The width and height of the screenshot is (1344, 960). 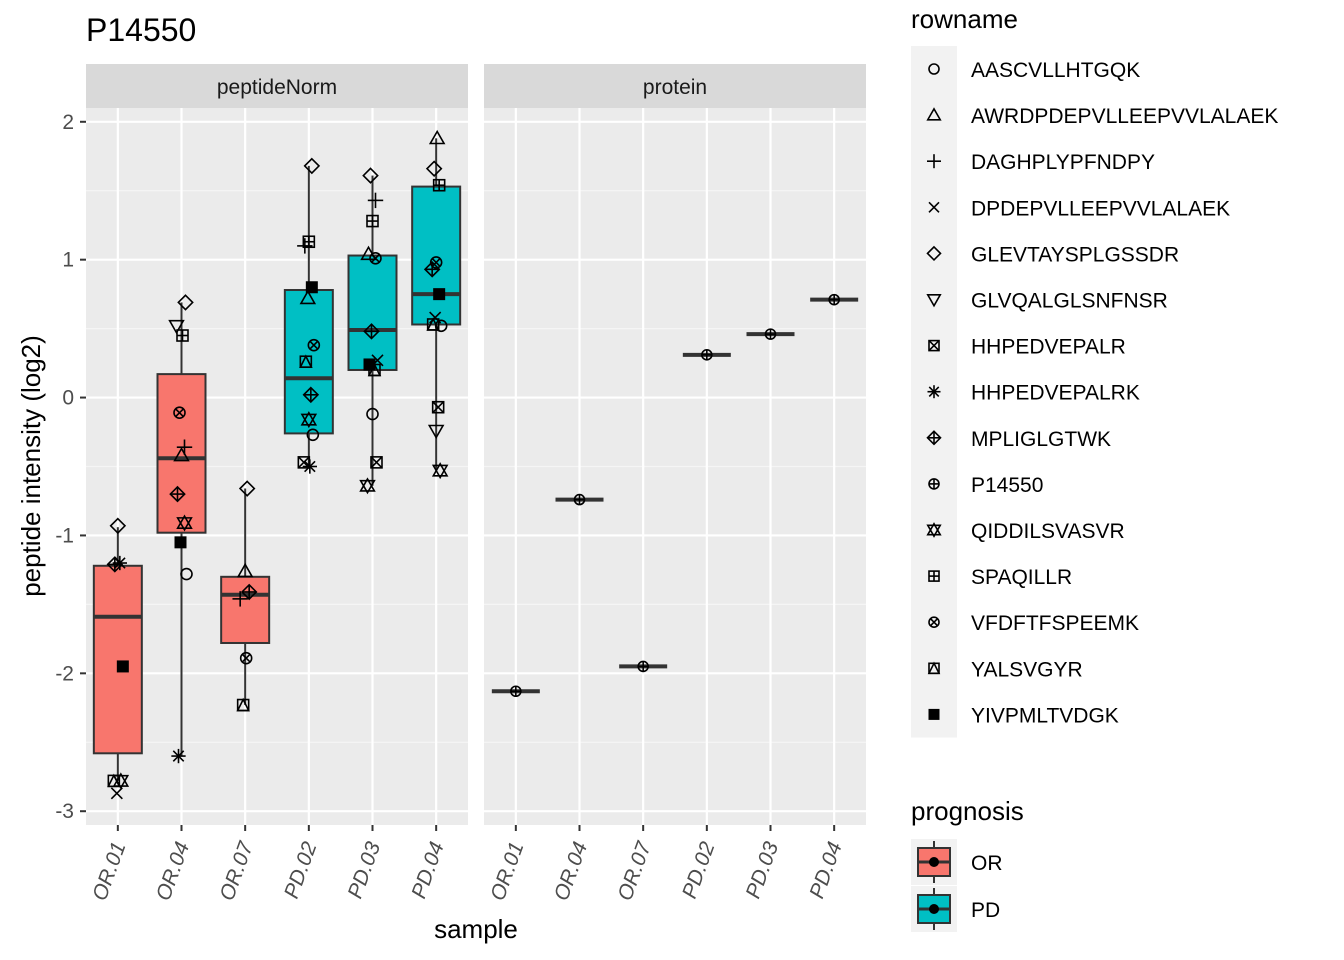 I want to click on legend-title: rowname, so click(x=964, y=19).